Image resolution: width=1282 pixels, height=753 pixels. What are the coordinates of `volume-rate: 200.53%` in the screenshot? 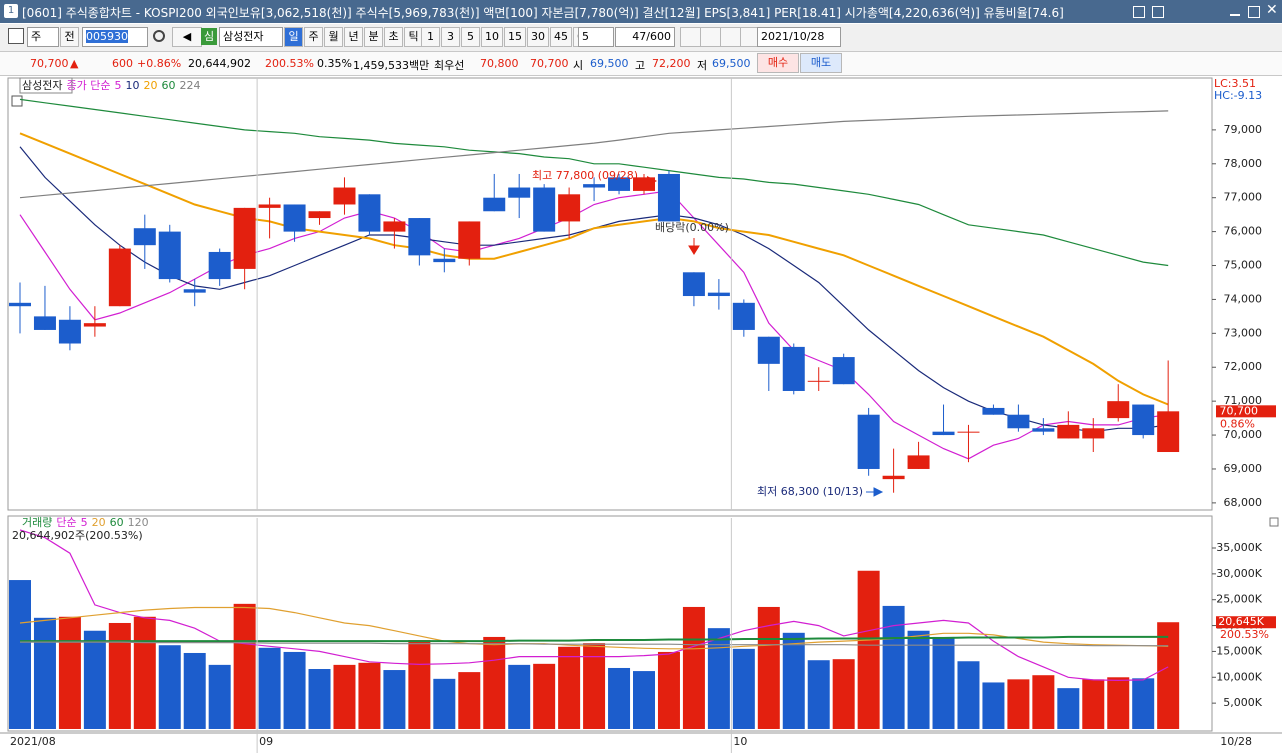 It's located at (289, 63).